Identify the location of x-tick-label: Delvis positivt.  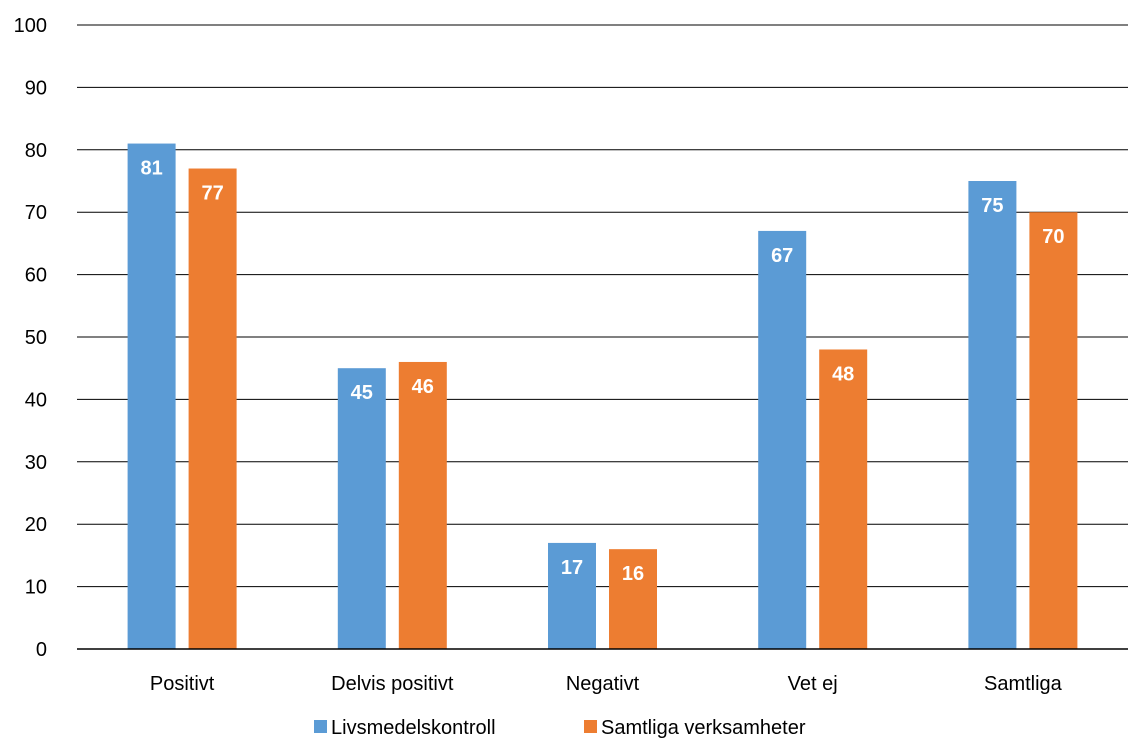
(392, 684).